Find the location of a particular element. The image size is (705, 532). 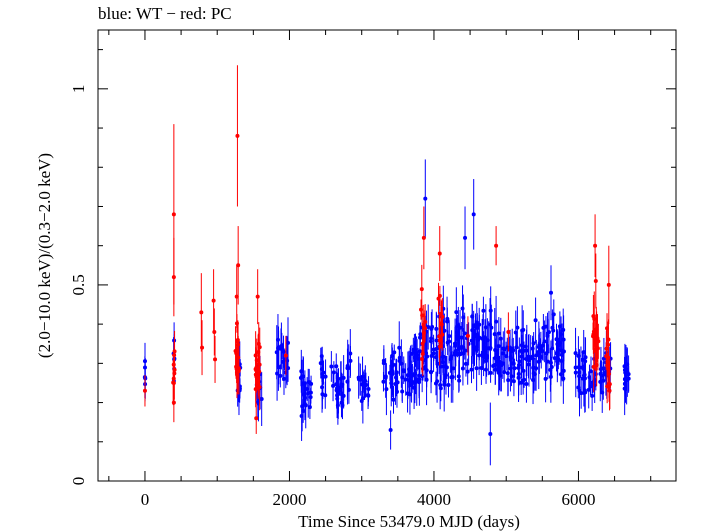

y-tick-label: 1 is located at coordinates (78, 89).